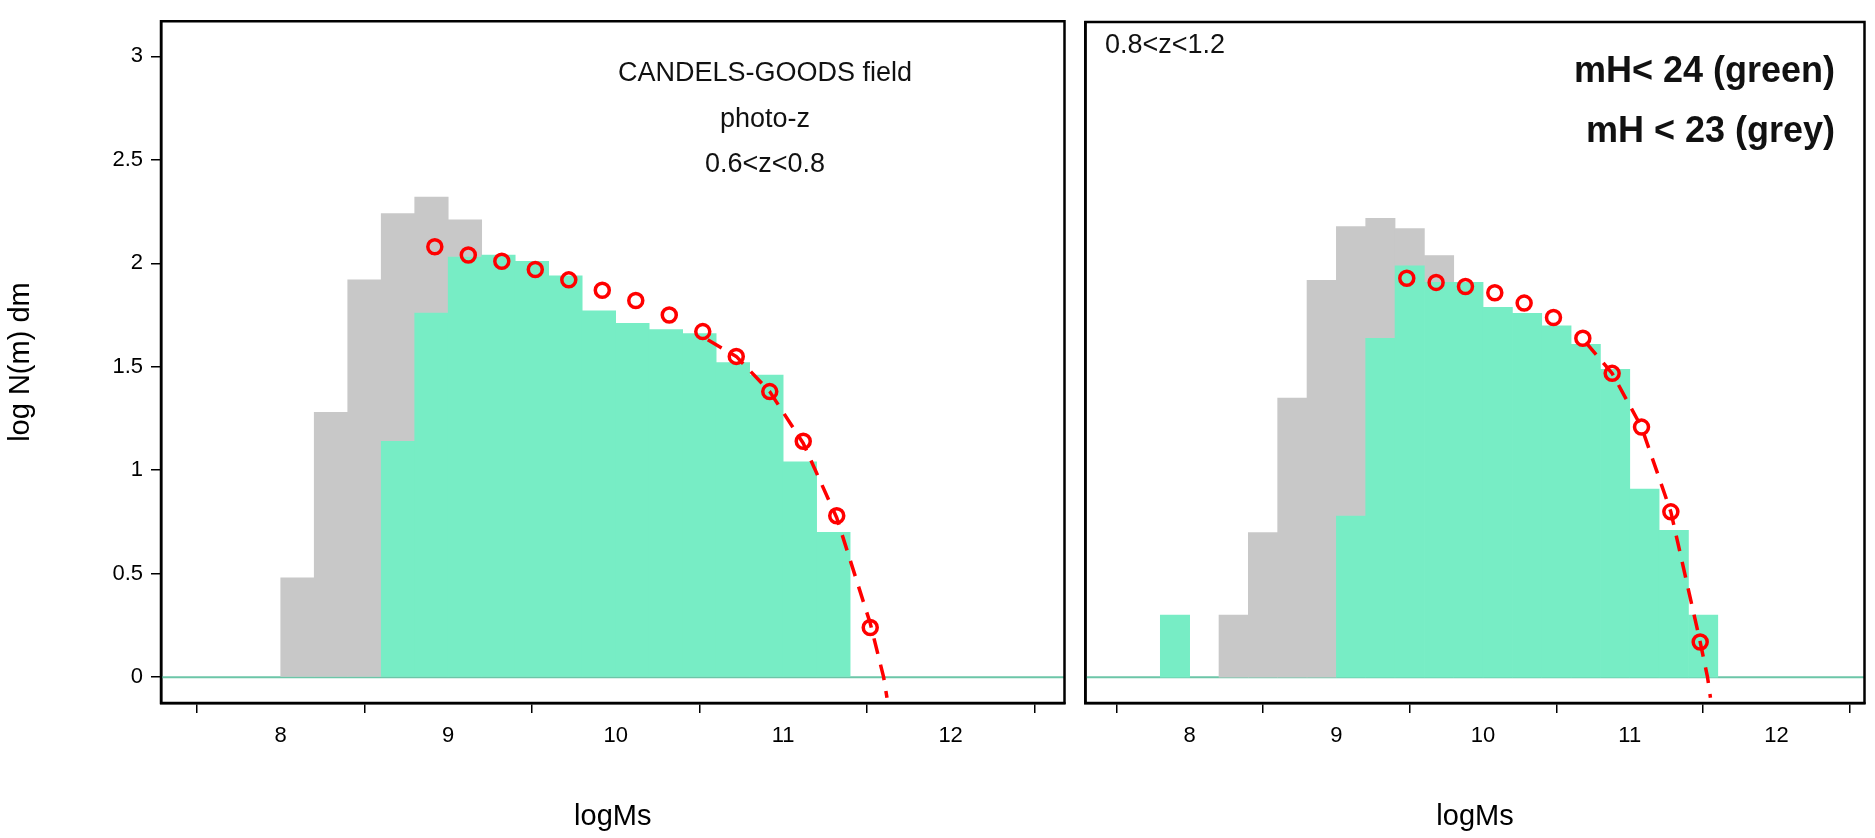 The image size is (1875, 838). What do you see at coordinates (136, 469) in the screenshot?
I see `y-tick-label: 1` at bounding box center [136, 469].